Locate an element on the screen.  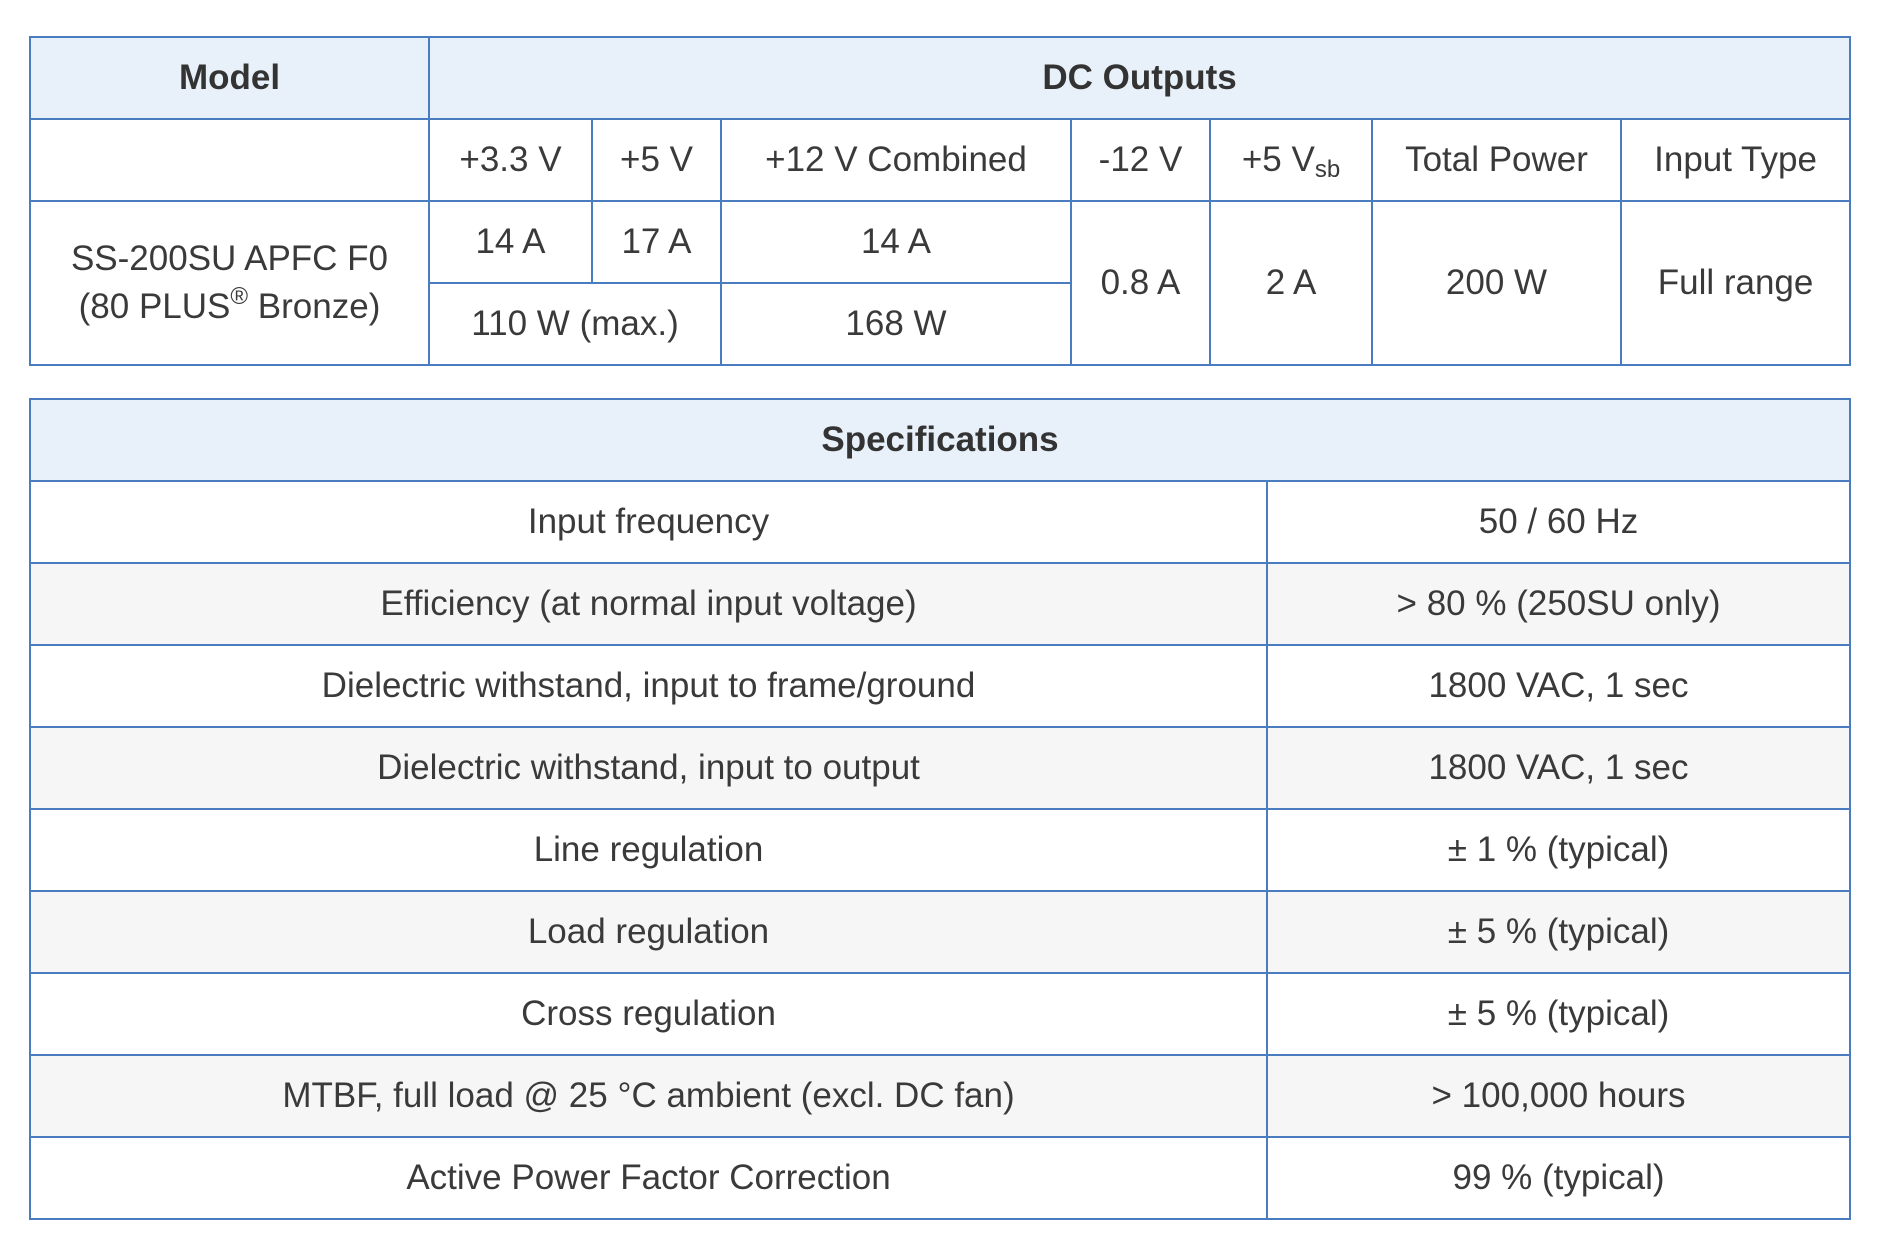
col-5vsb: +5 Vsb is located at coordinates (1291, 160).